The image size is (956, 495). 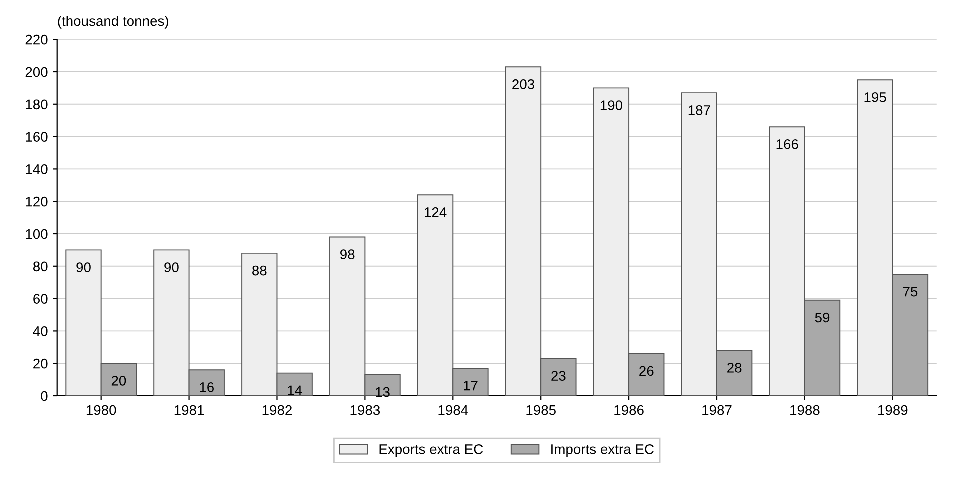 What do you see at coordinates (347, 255) in the screenshot?
I see `data-label: 98` at bounding box center [347, 255].